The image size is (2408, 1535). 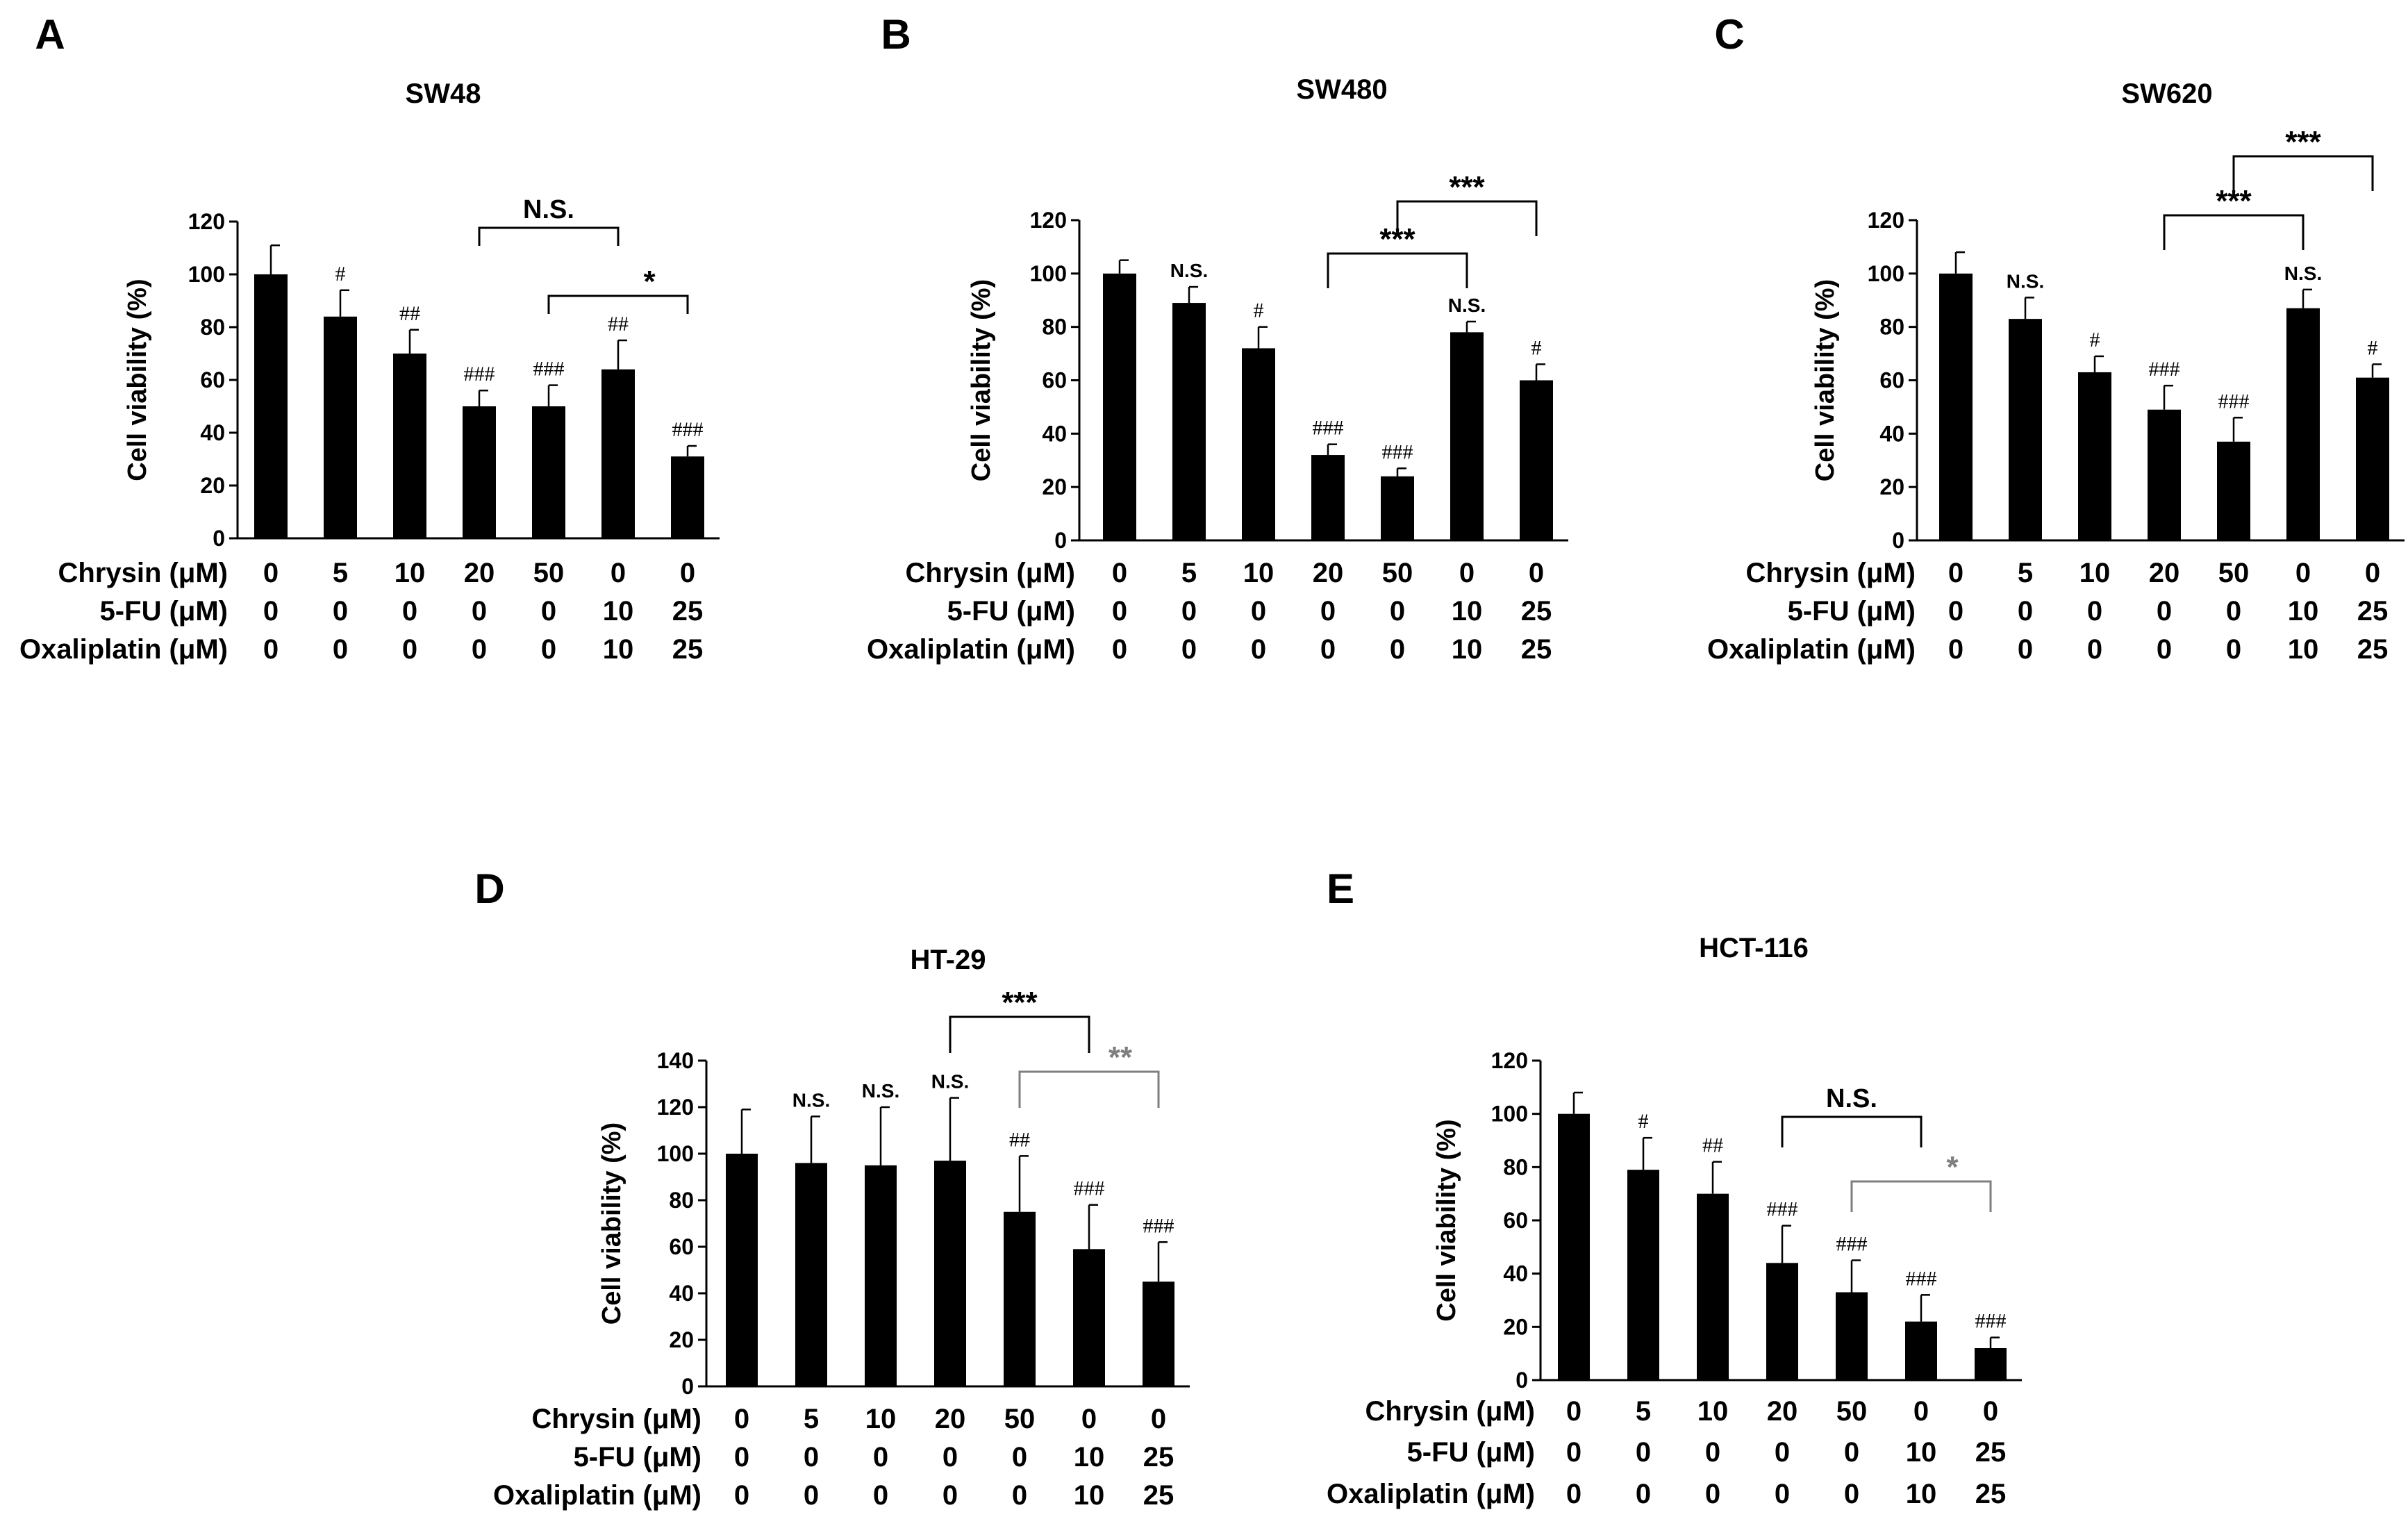 What do you see at coordinates (1729, 34) in the screenshot?
I see `panel-label: C` at bounding box center [1729, 34].